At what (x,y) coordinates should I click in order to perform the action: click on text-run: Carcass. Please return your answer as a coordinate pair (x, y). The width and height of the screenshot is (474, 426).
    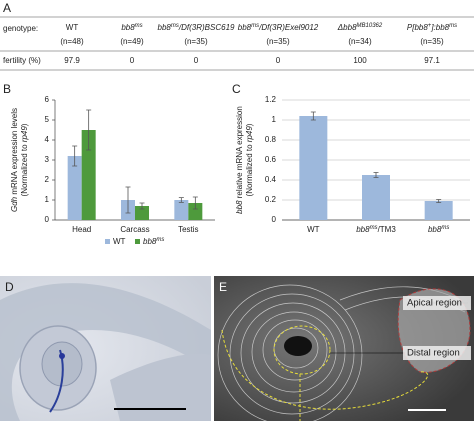
    Looking at the image, I should click on (134, 229).